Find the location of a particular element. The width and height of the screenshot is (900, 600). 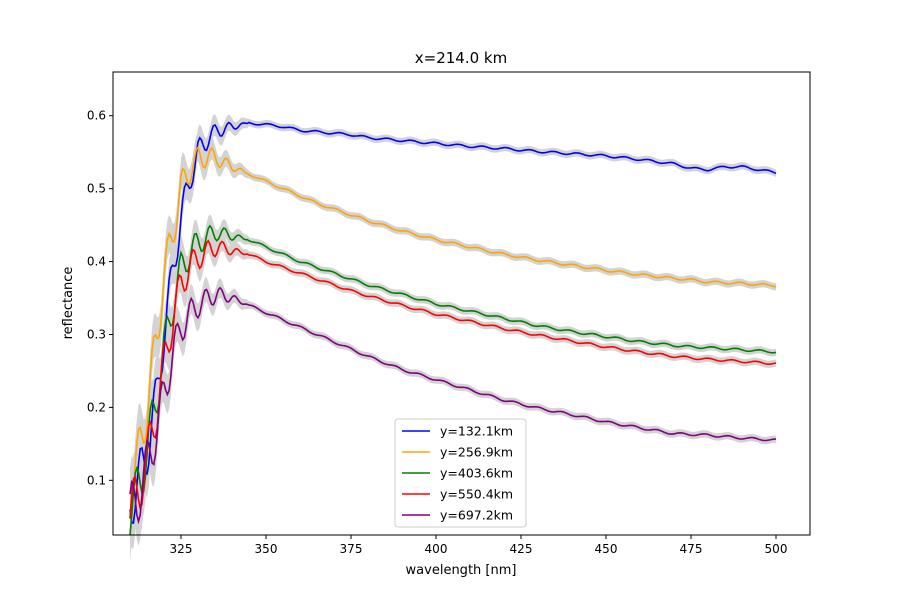

legend-label: y=256.9km is located at coordinates (476, 452).